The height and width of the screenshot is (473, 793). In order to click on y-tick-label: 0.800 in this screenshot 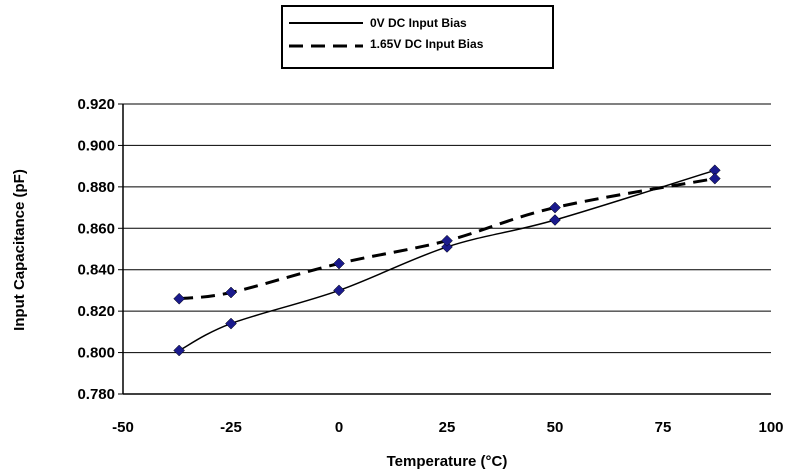, I will do `click(96, 353)`.